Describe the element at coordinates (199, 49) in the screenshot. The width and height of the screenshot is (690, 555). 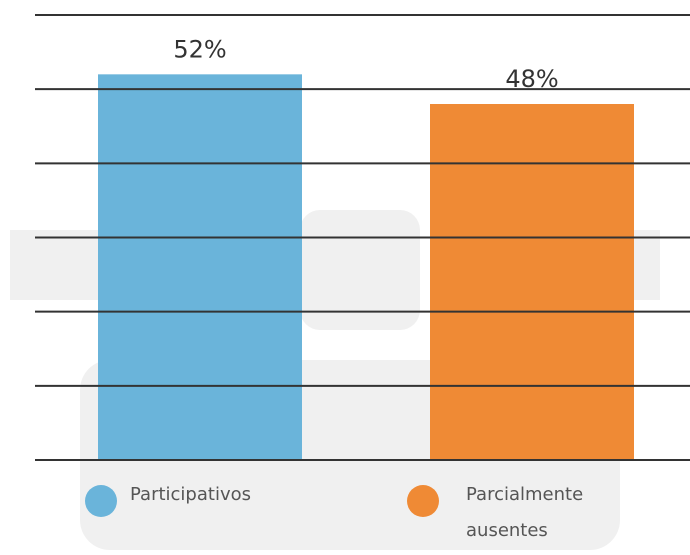
I see `value-label: 52%` at that location.